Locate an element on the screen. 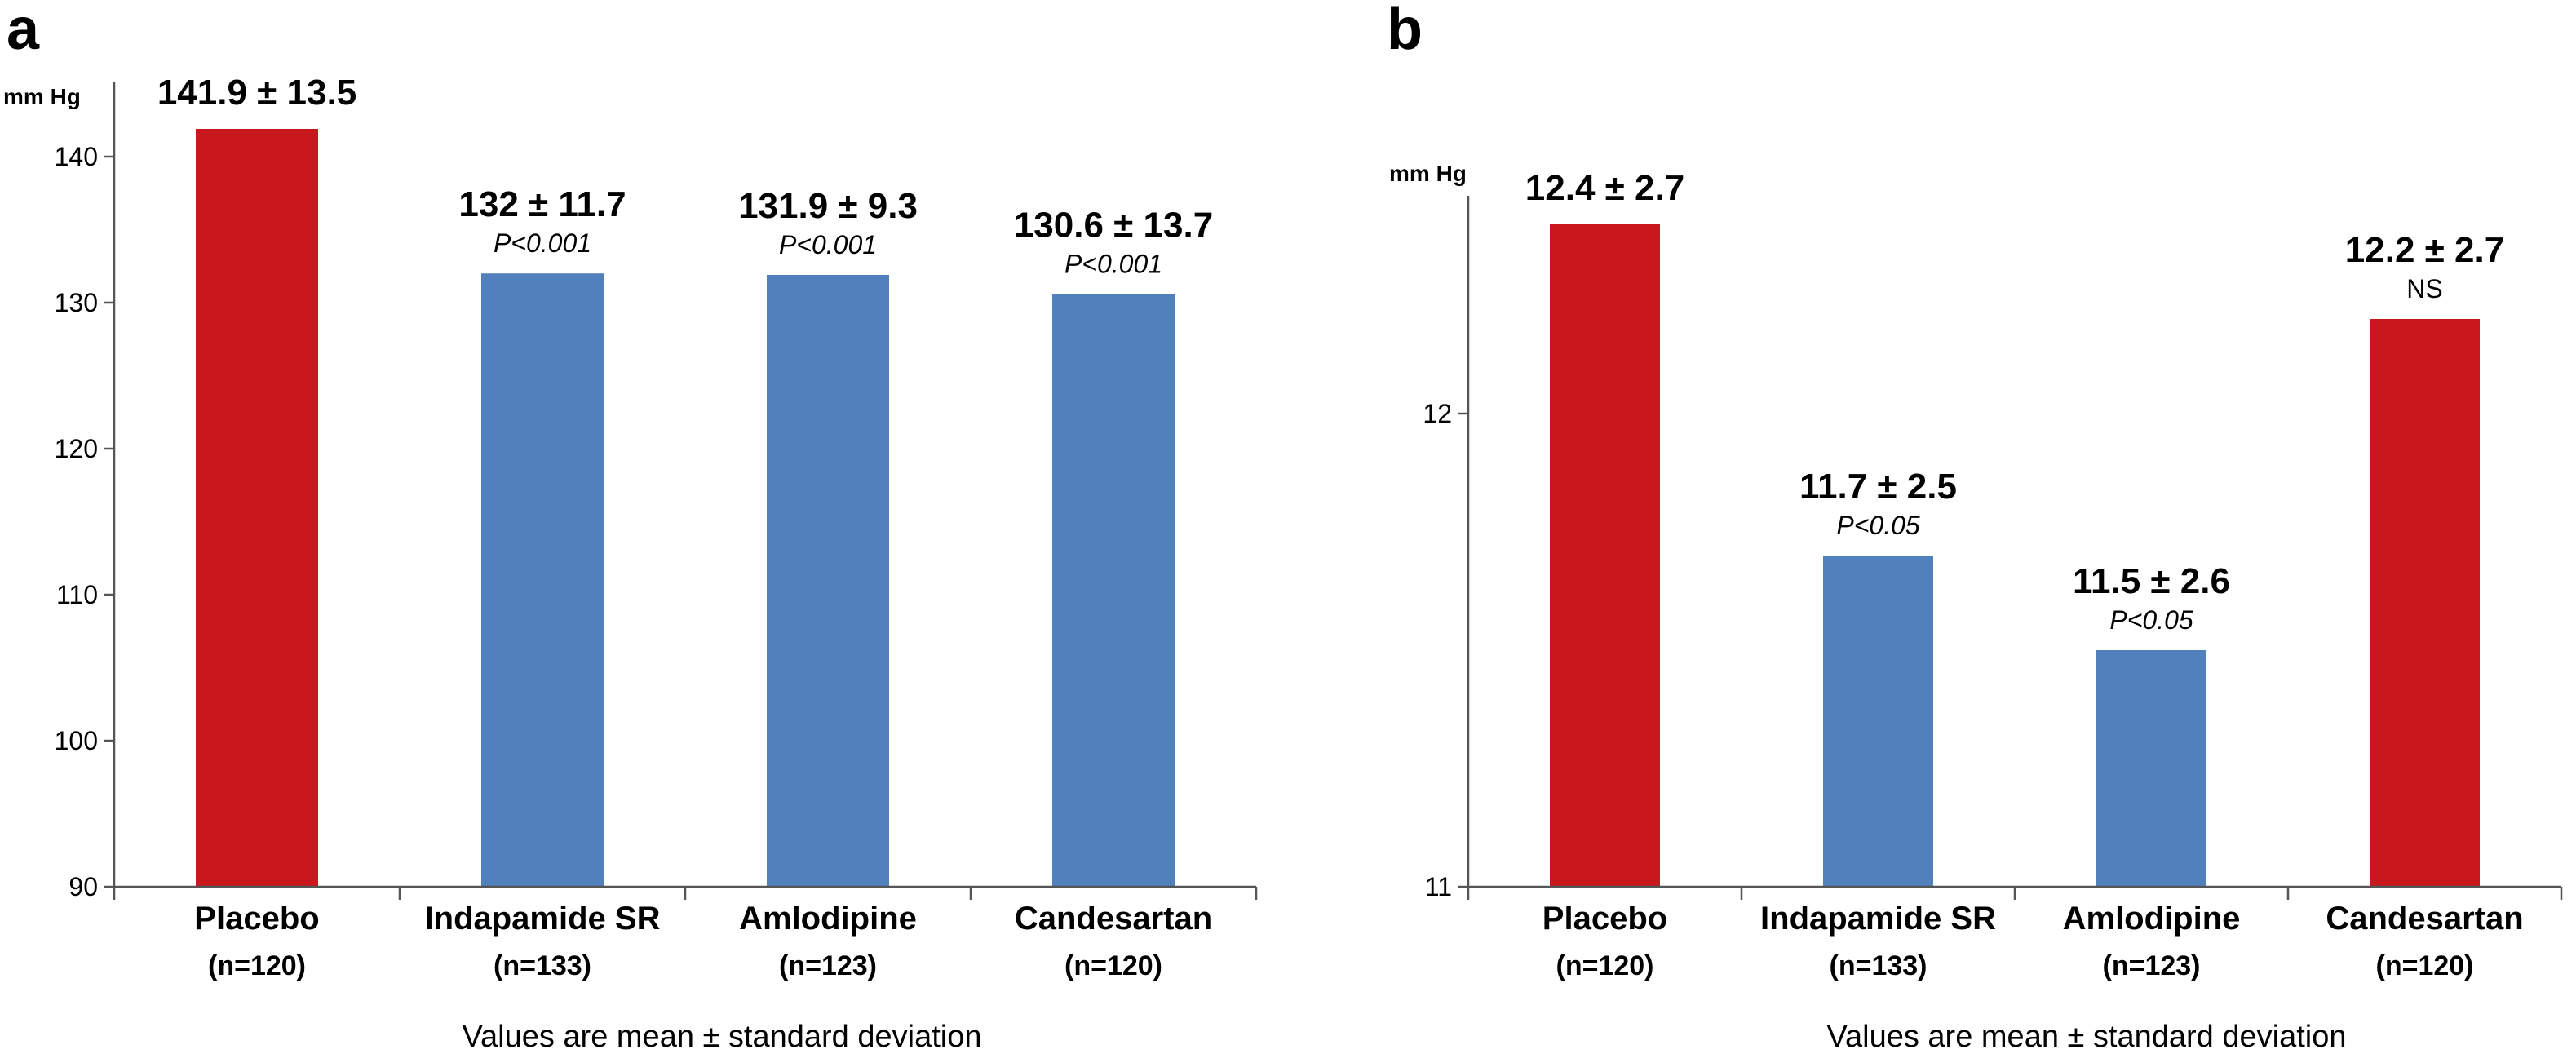 This screenshot has height=1054, width=2576. y-tick-label: 140 is located at coordinates (76, 156).